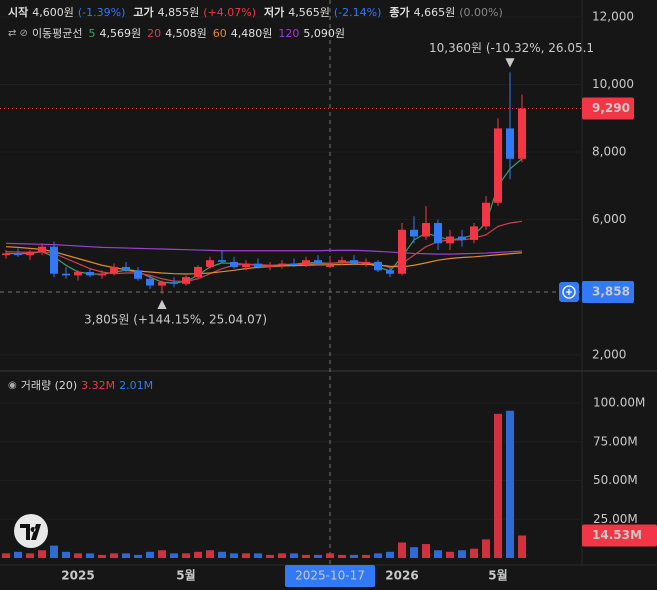  Describe the element at coordinates (434, 12) in the screenshot. I see `header-value: 4,665원` at that location.